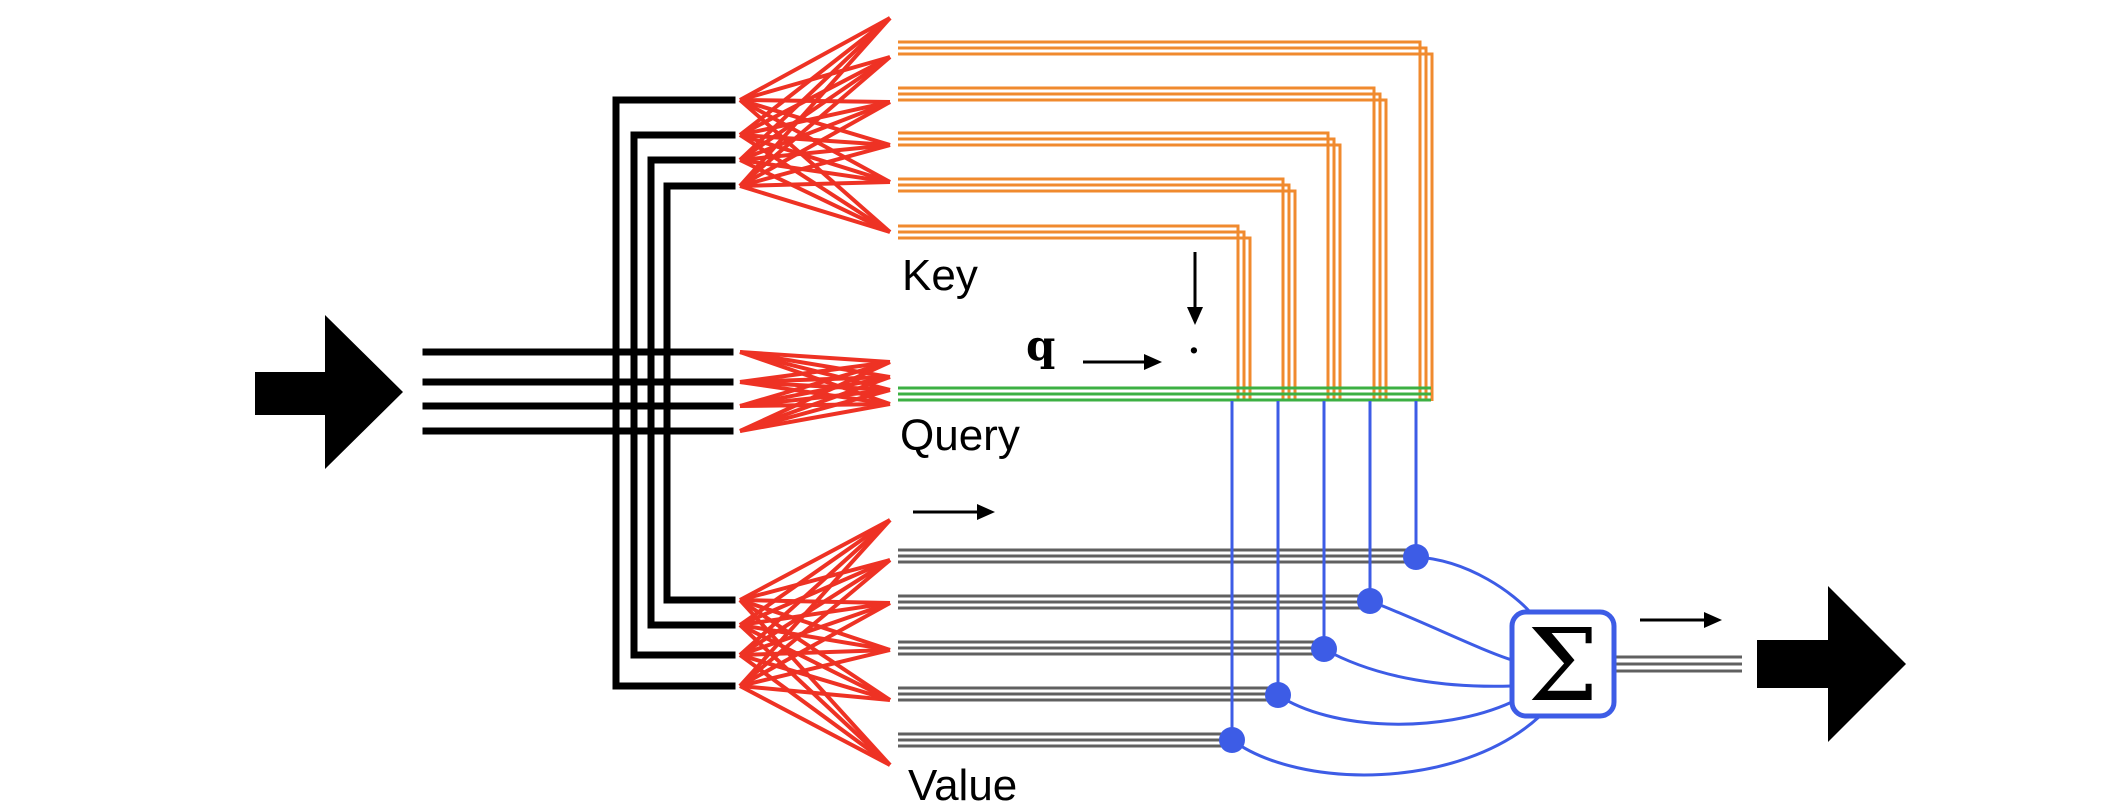  What do you see at coordinates (1164, 394) in the screenshot?
I see `query-bundle` at bounding box center [1164, 394].